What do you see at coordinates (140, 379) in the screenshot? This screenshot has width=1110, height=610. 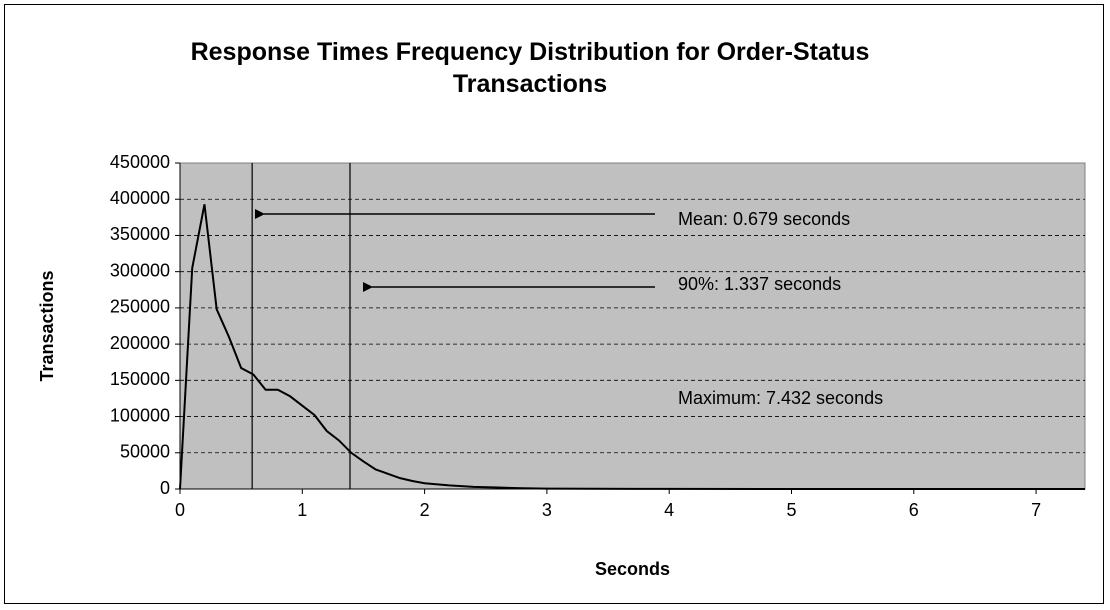 I see `y-tick-label: 150000` at bounding box center [140, 379].